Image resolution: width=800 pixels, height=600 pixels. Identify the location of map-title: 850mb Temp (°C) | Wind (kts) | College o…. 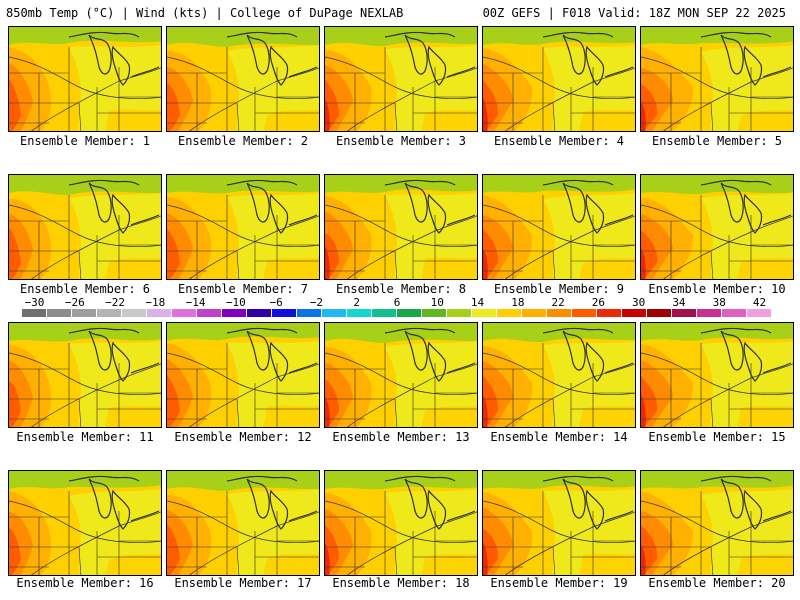
(205, 13).